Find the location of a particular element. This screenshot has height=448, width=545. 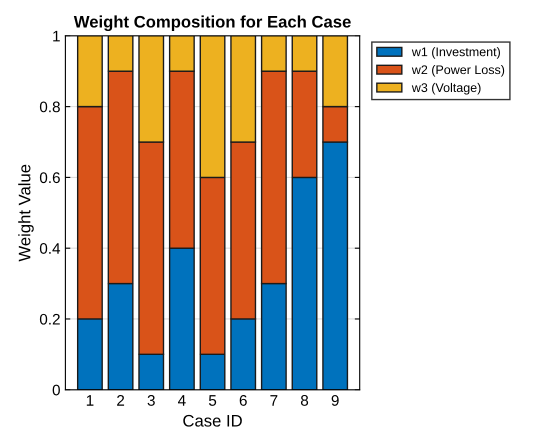

x-tick-label: 5 is located at coordinates (212, 400).